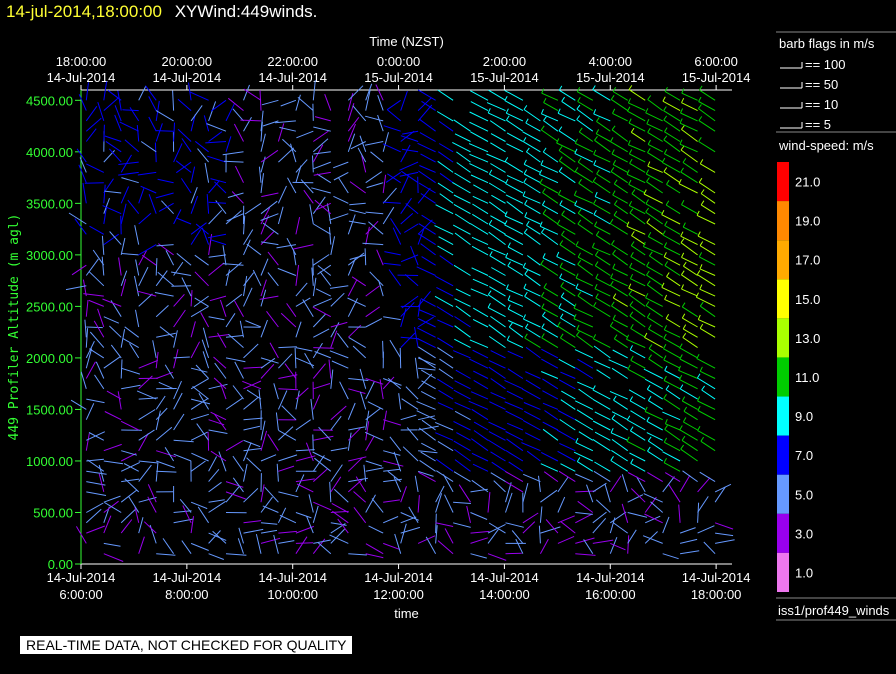  What do you see at coordinates (49, 203) in the screenshot?
I see `y-tick-label: 3500.00` at bounding box center [49, 203].